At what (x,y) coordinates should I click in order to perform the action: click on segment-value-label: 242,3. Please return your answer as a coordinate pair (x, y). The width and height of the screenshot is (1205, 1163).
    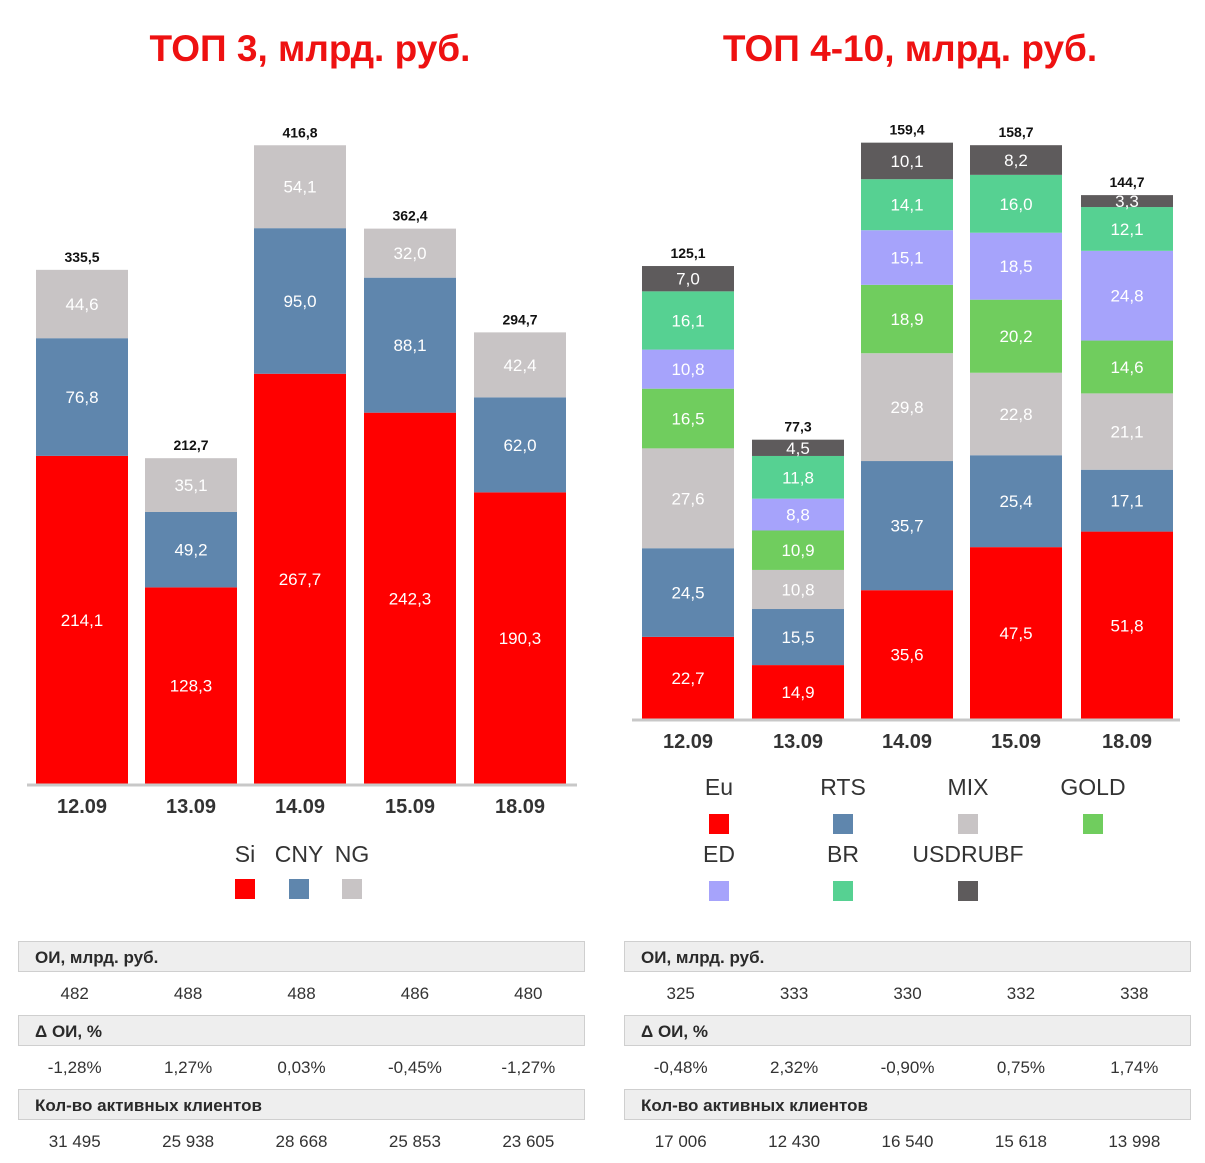
    Looking at the image, I should click on (410, 598).